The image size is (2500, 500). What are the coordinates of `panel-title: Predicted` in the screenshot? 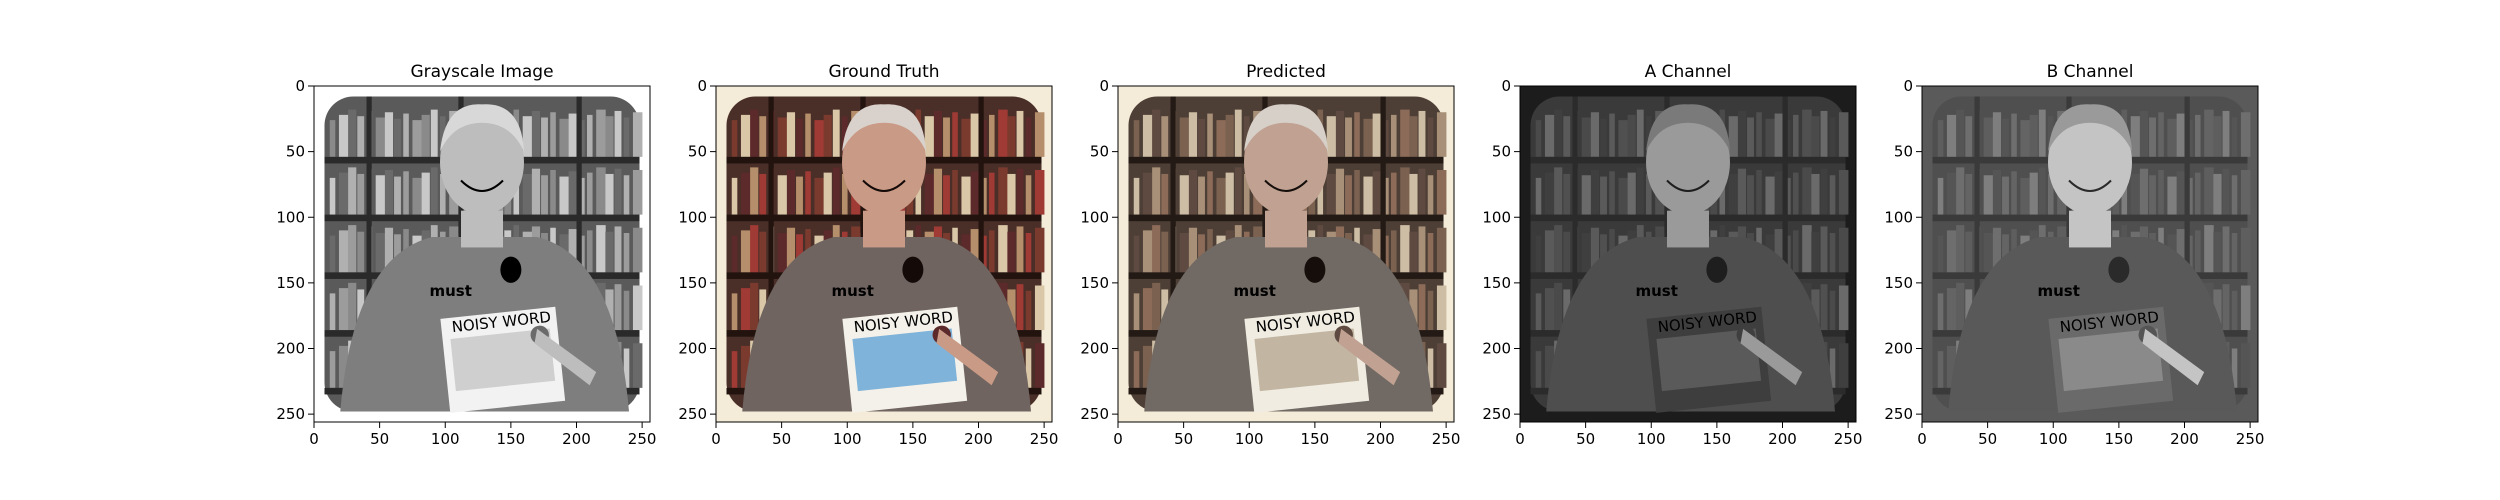 It's located at (1286, 72).